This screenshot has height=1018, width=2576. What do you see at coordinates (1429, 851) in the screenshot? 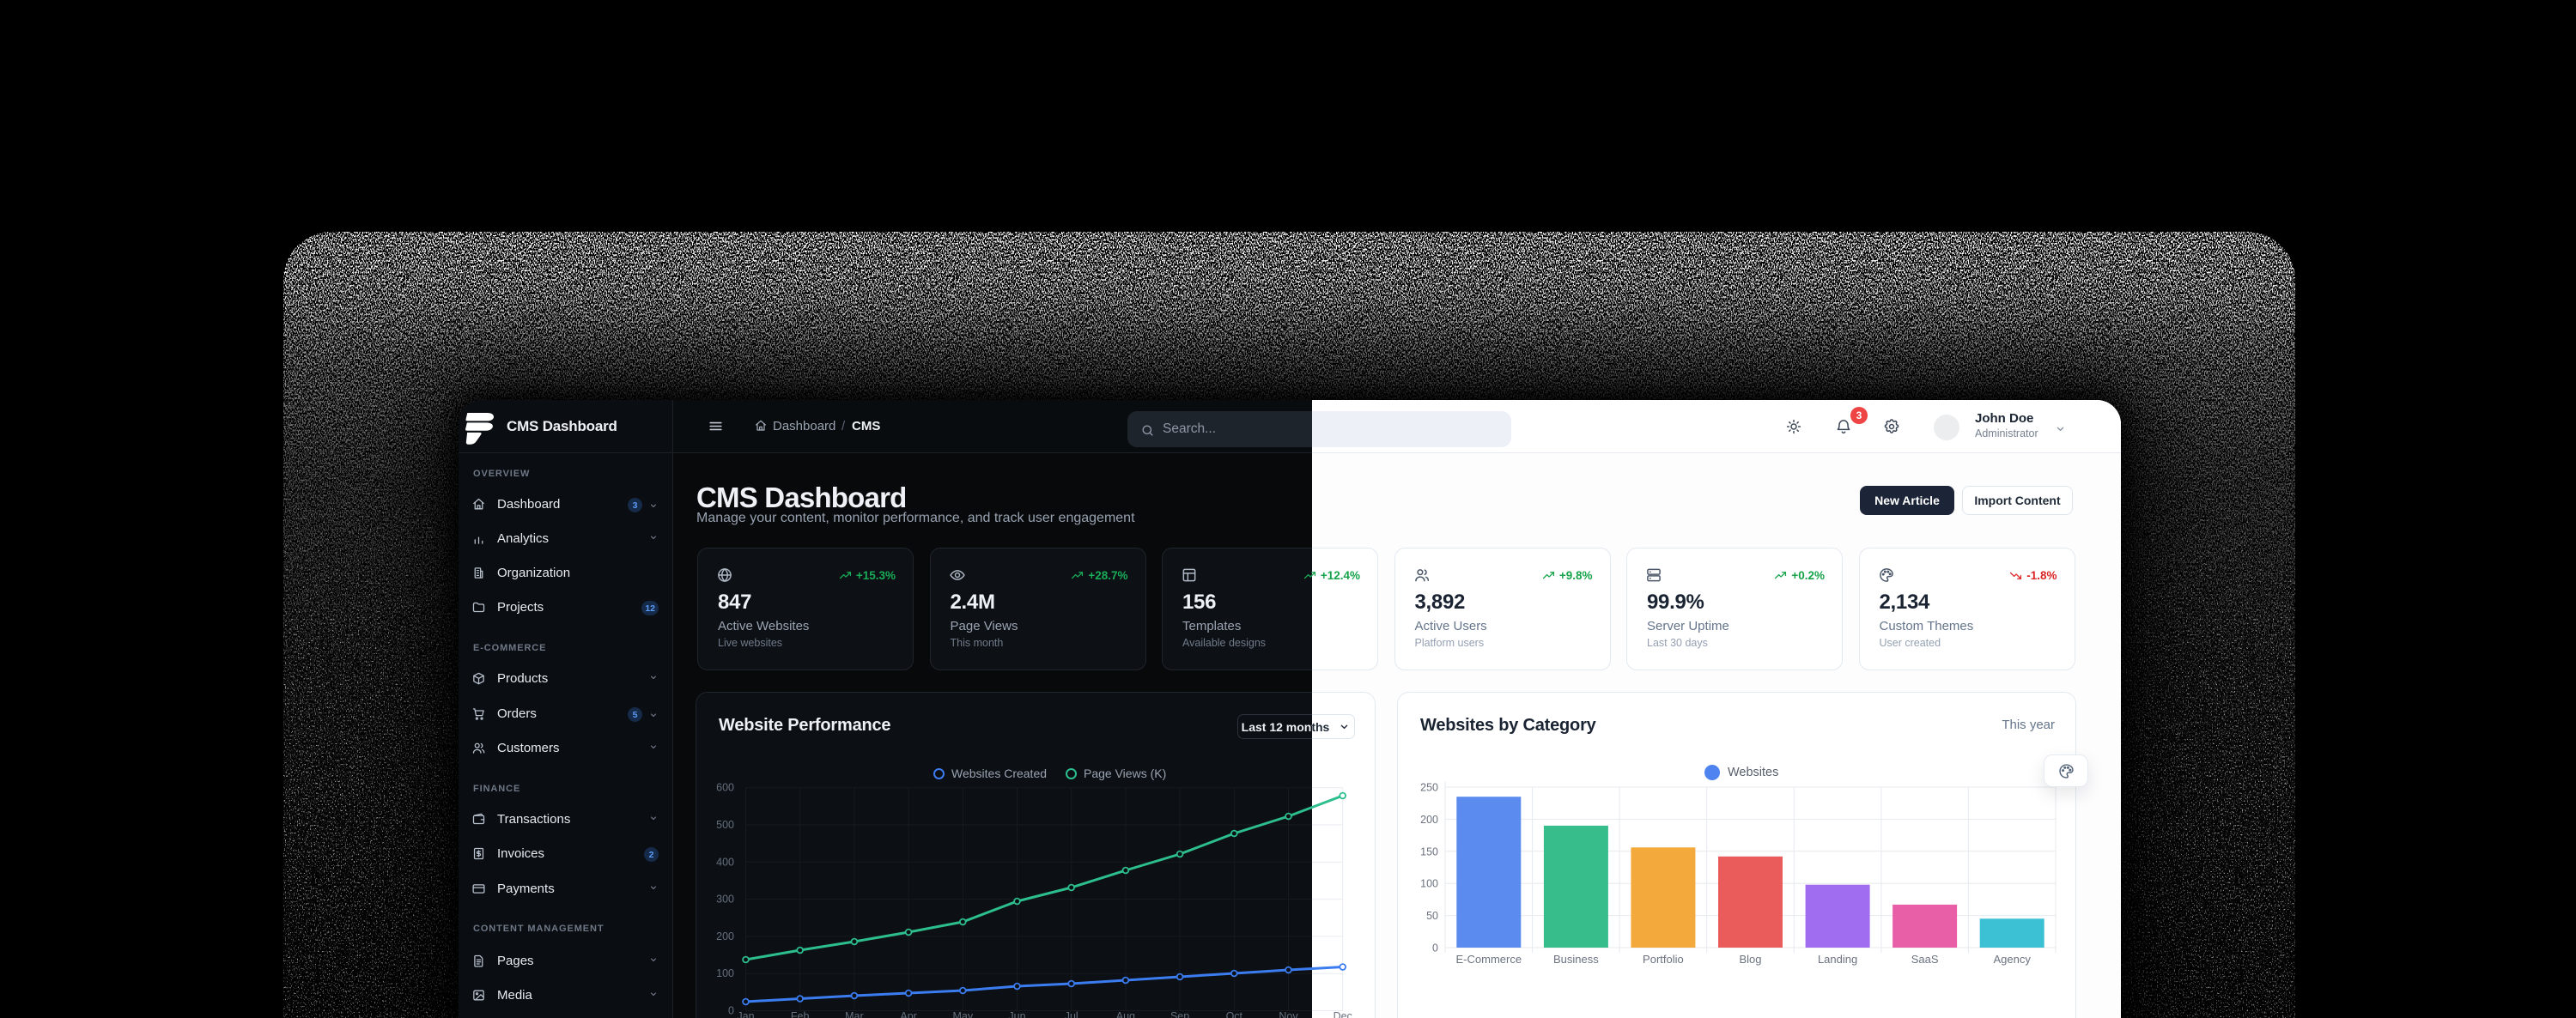
I see `svg-text: 150` at bounding box center [1429, 851].